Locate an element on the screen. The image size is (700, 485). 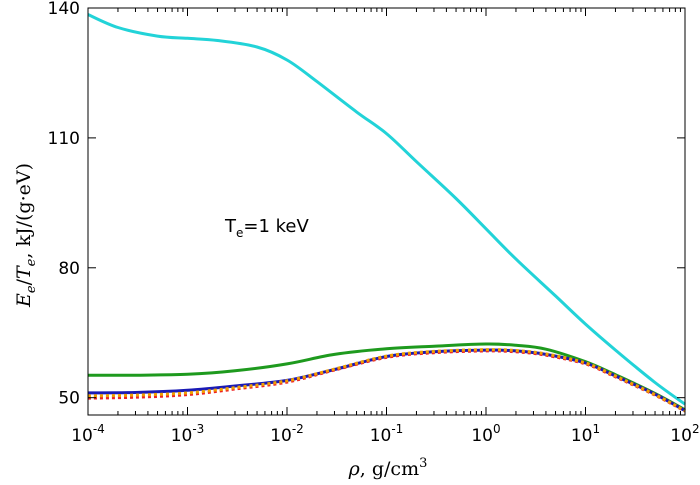
annotation-rest: =1 keV is located at coordinates (276, 226).